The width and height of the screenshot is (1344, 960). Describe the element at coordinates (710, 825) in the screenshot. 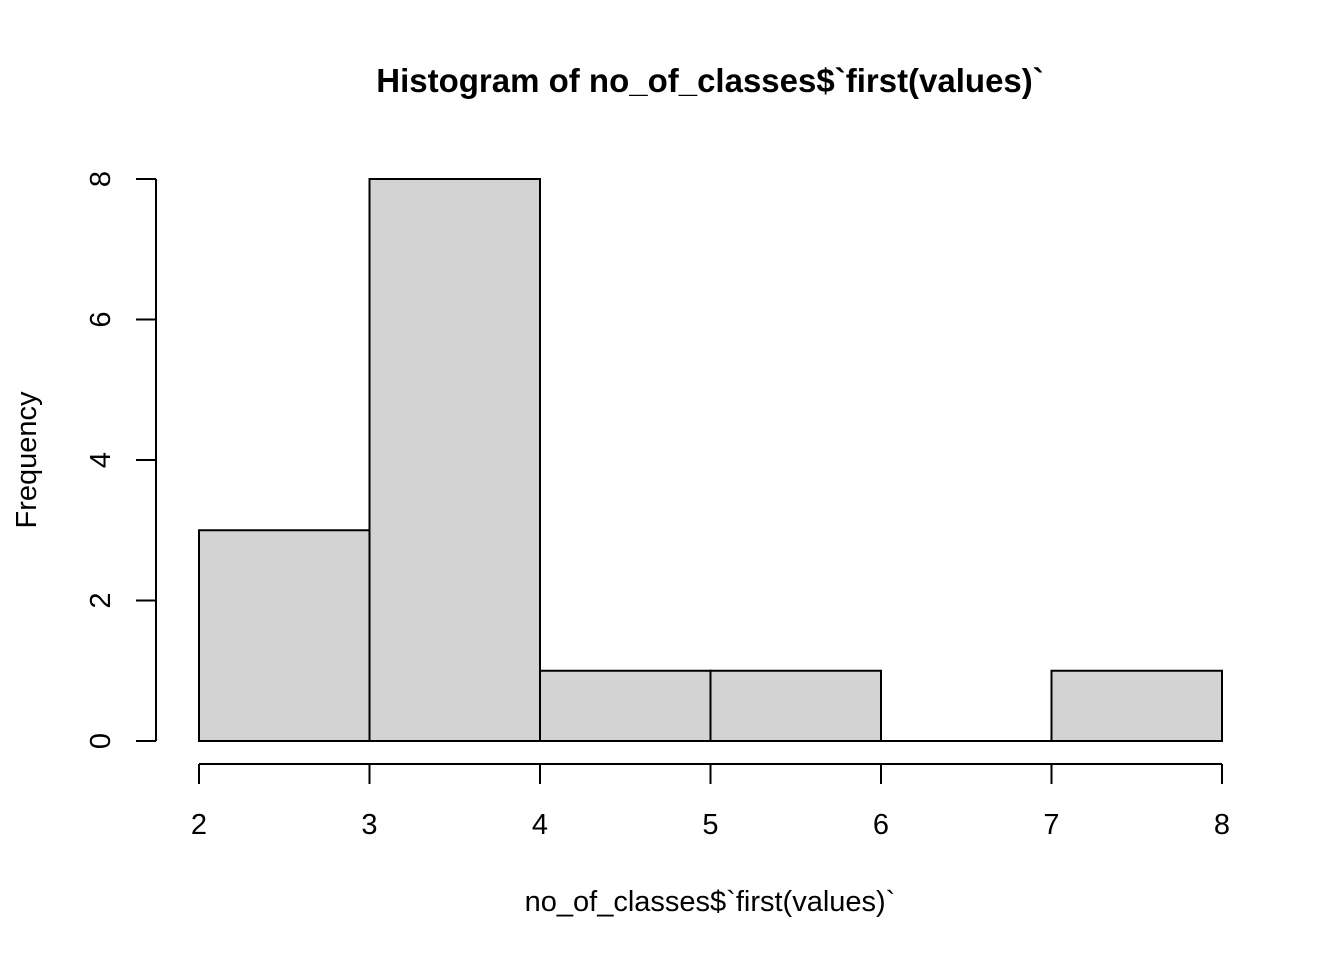

I see `x-tick-label-3: 5` at that location.